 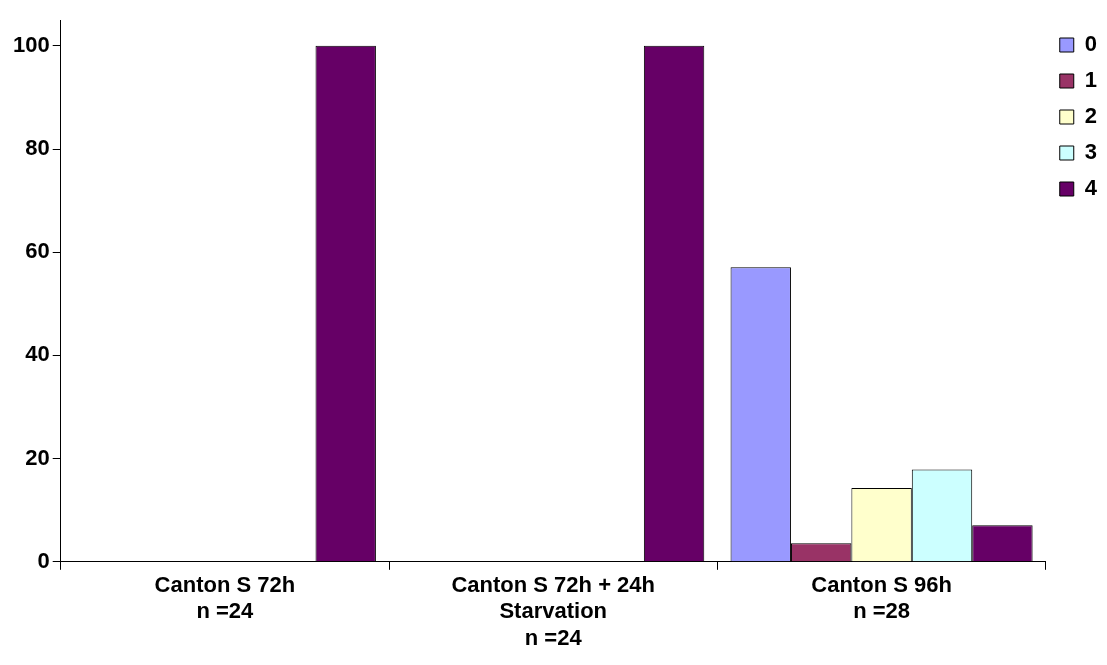 I want to click on x-tick-label: Canton S 96h n =28, so click(x=881, y=598).